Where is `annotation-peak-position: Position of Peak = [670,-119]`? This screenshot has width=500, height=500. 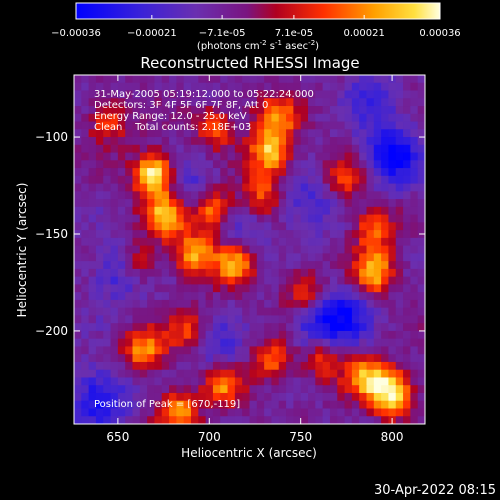
annotation-peak-position: Position of Peak = [670,-119] is located at coordinates (167, 404).